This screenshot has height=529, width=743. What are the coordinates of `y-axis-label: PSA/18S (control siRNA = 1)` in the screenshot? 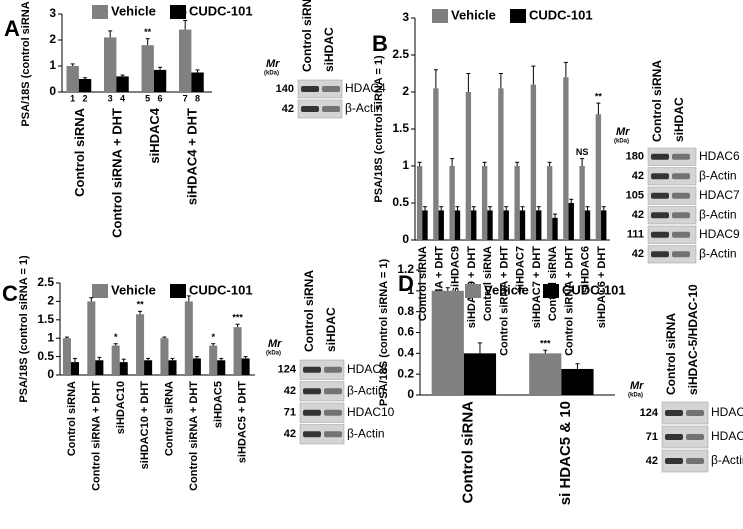 It's located at (24, 329).